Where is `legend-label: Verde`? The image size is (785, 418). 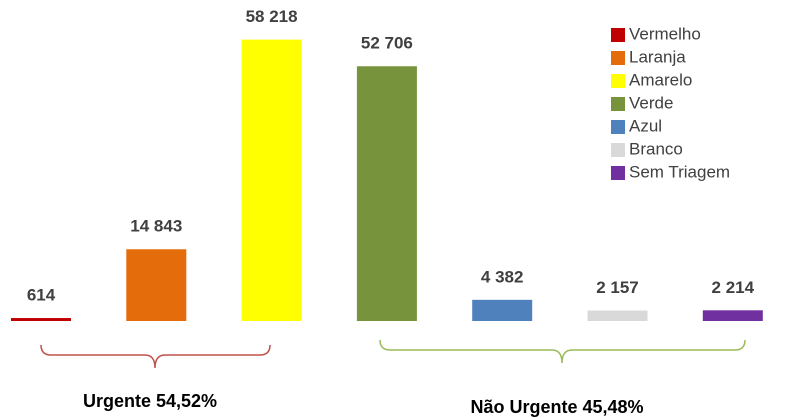 legend-label: Verde is located at coordinates (651, 102).